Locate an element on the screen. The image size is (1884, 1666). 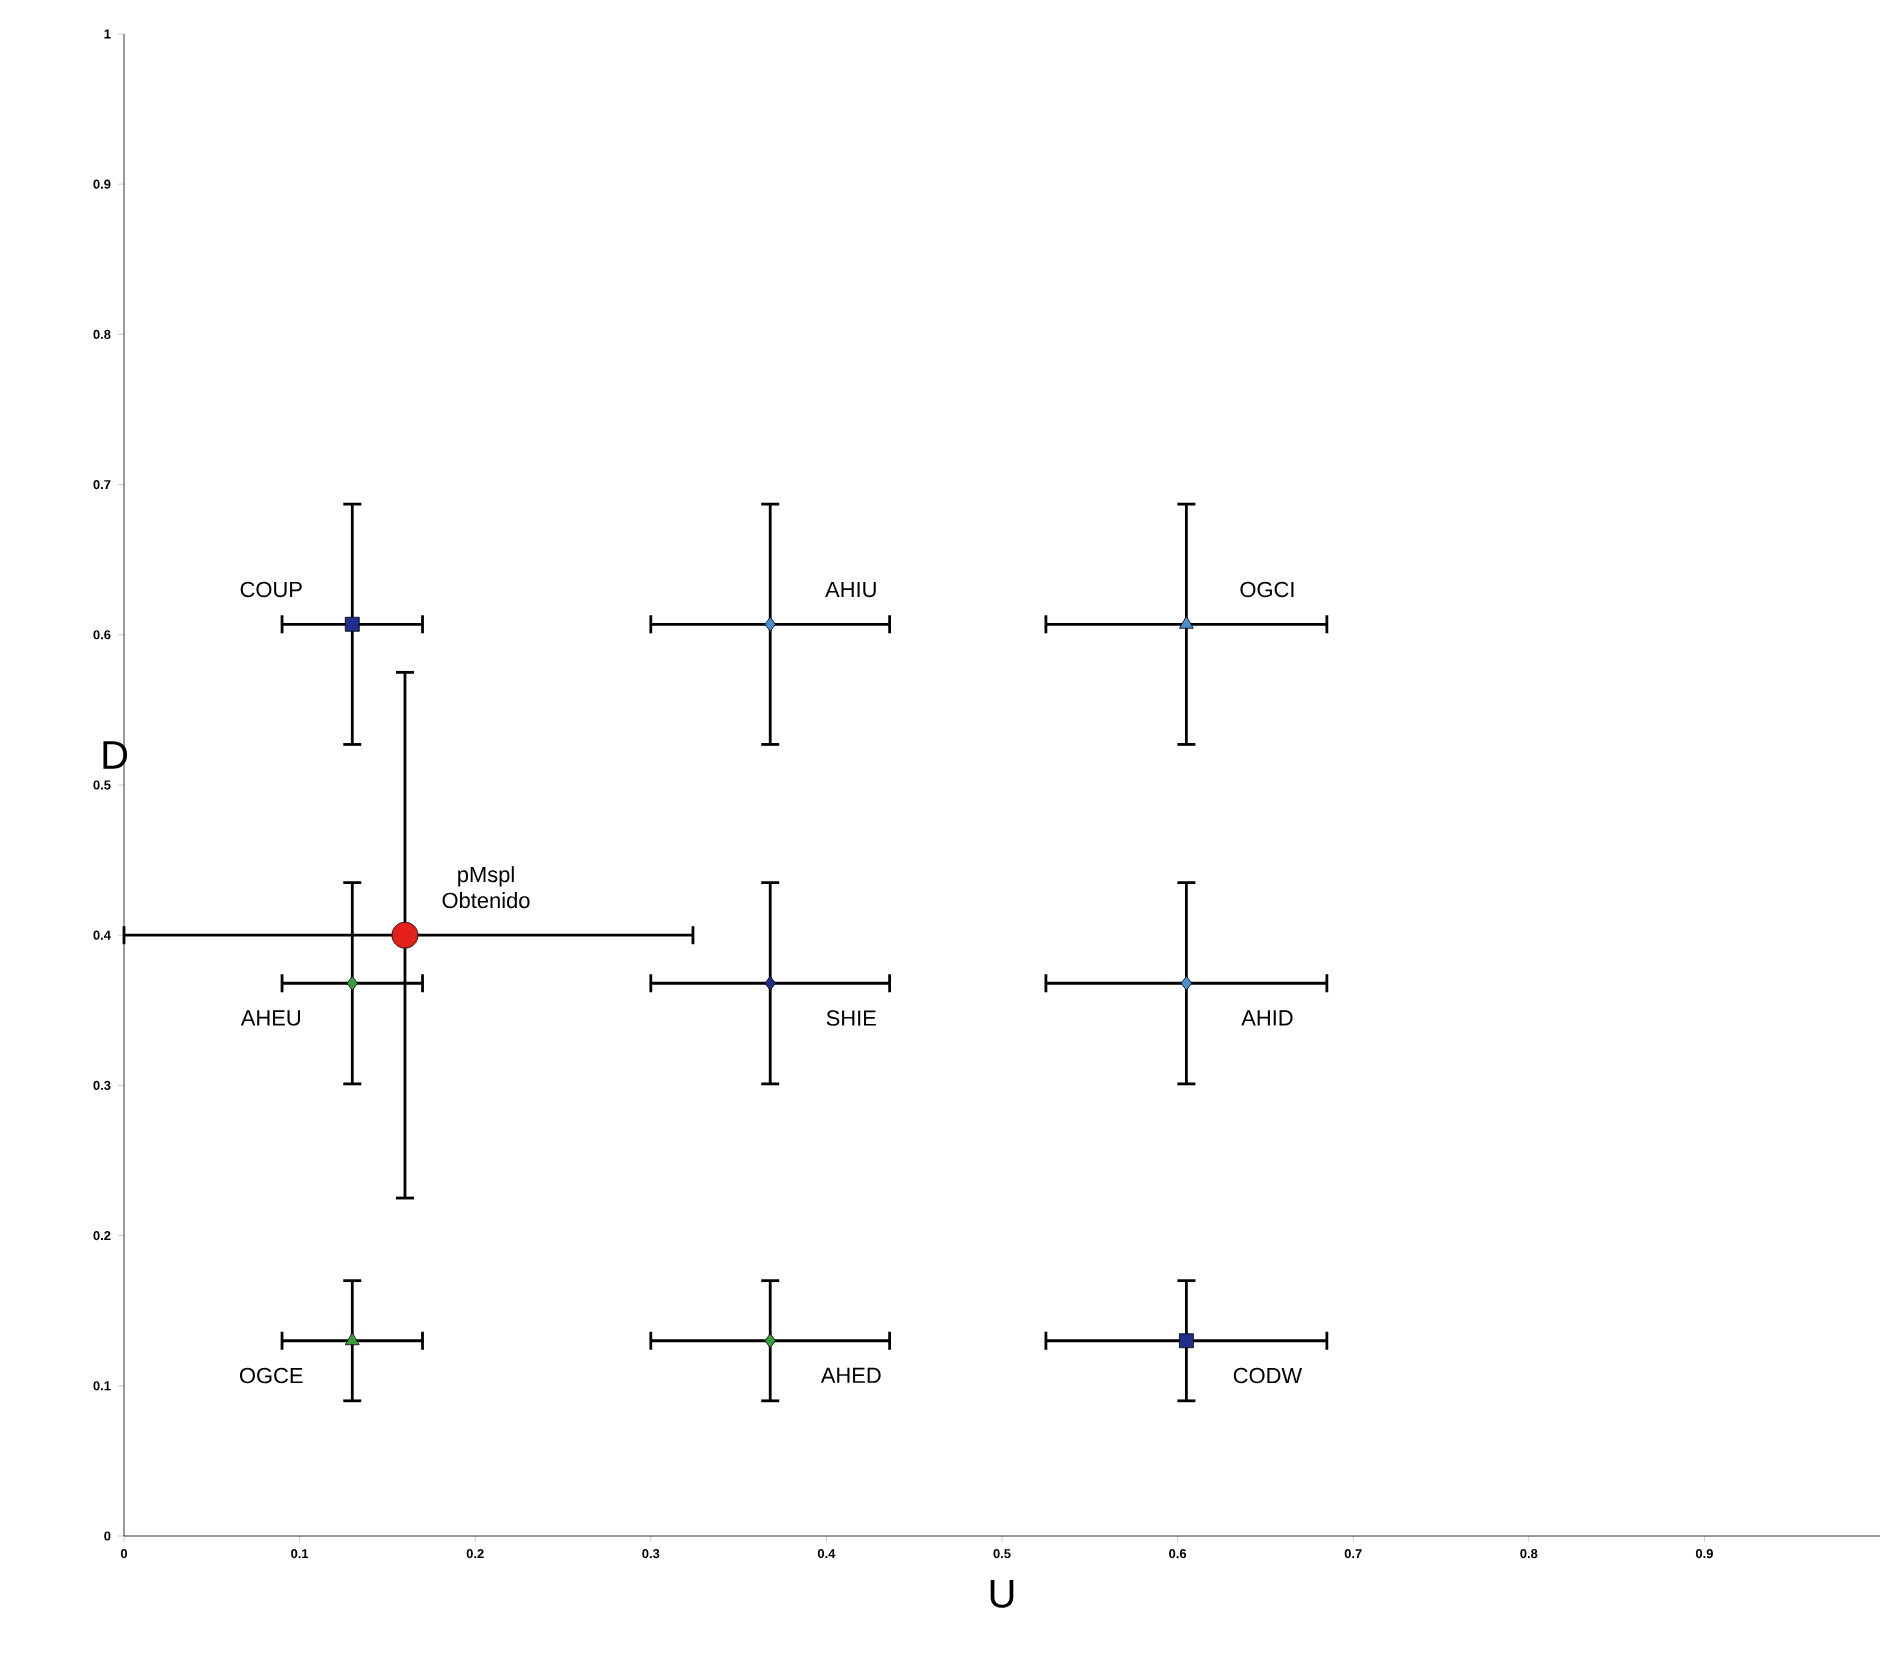
x-axis-title: U is located at coordinates (1002, 1593).